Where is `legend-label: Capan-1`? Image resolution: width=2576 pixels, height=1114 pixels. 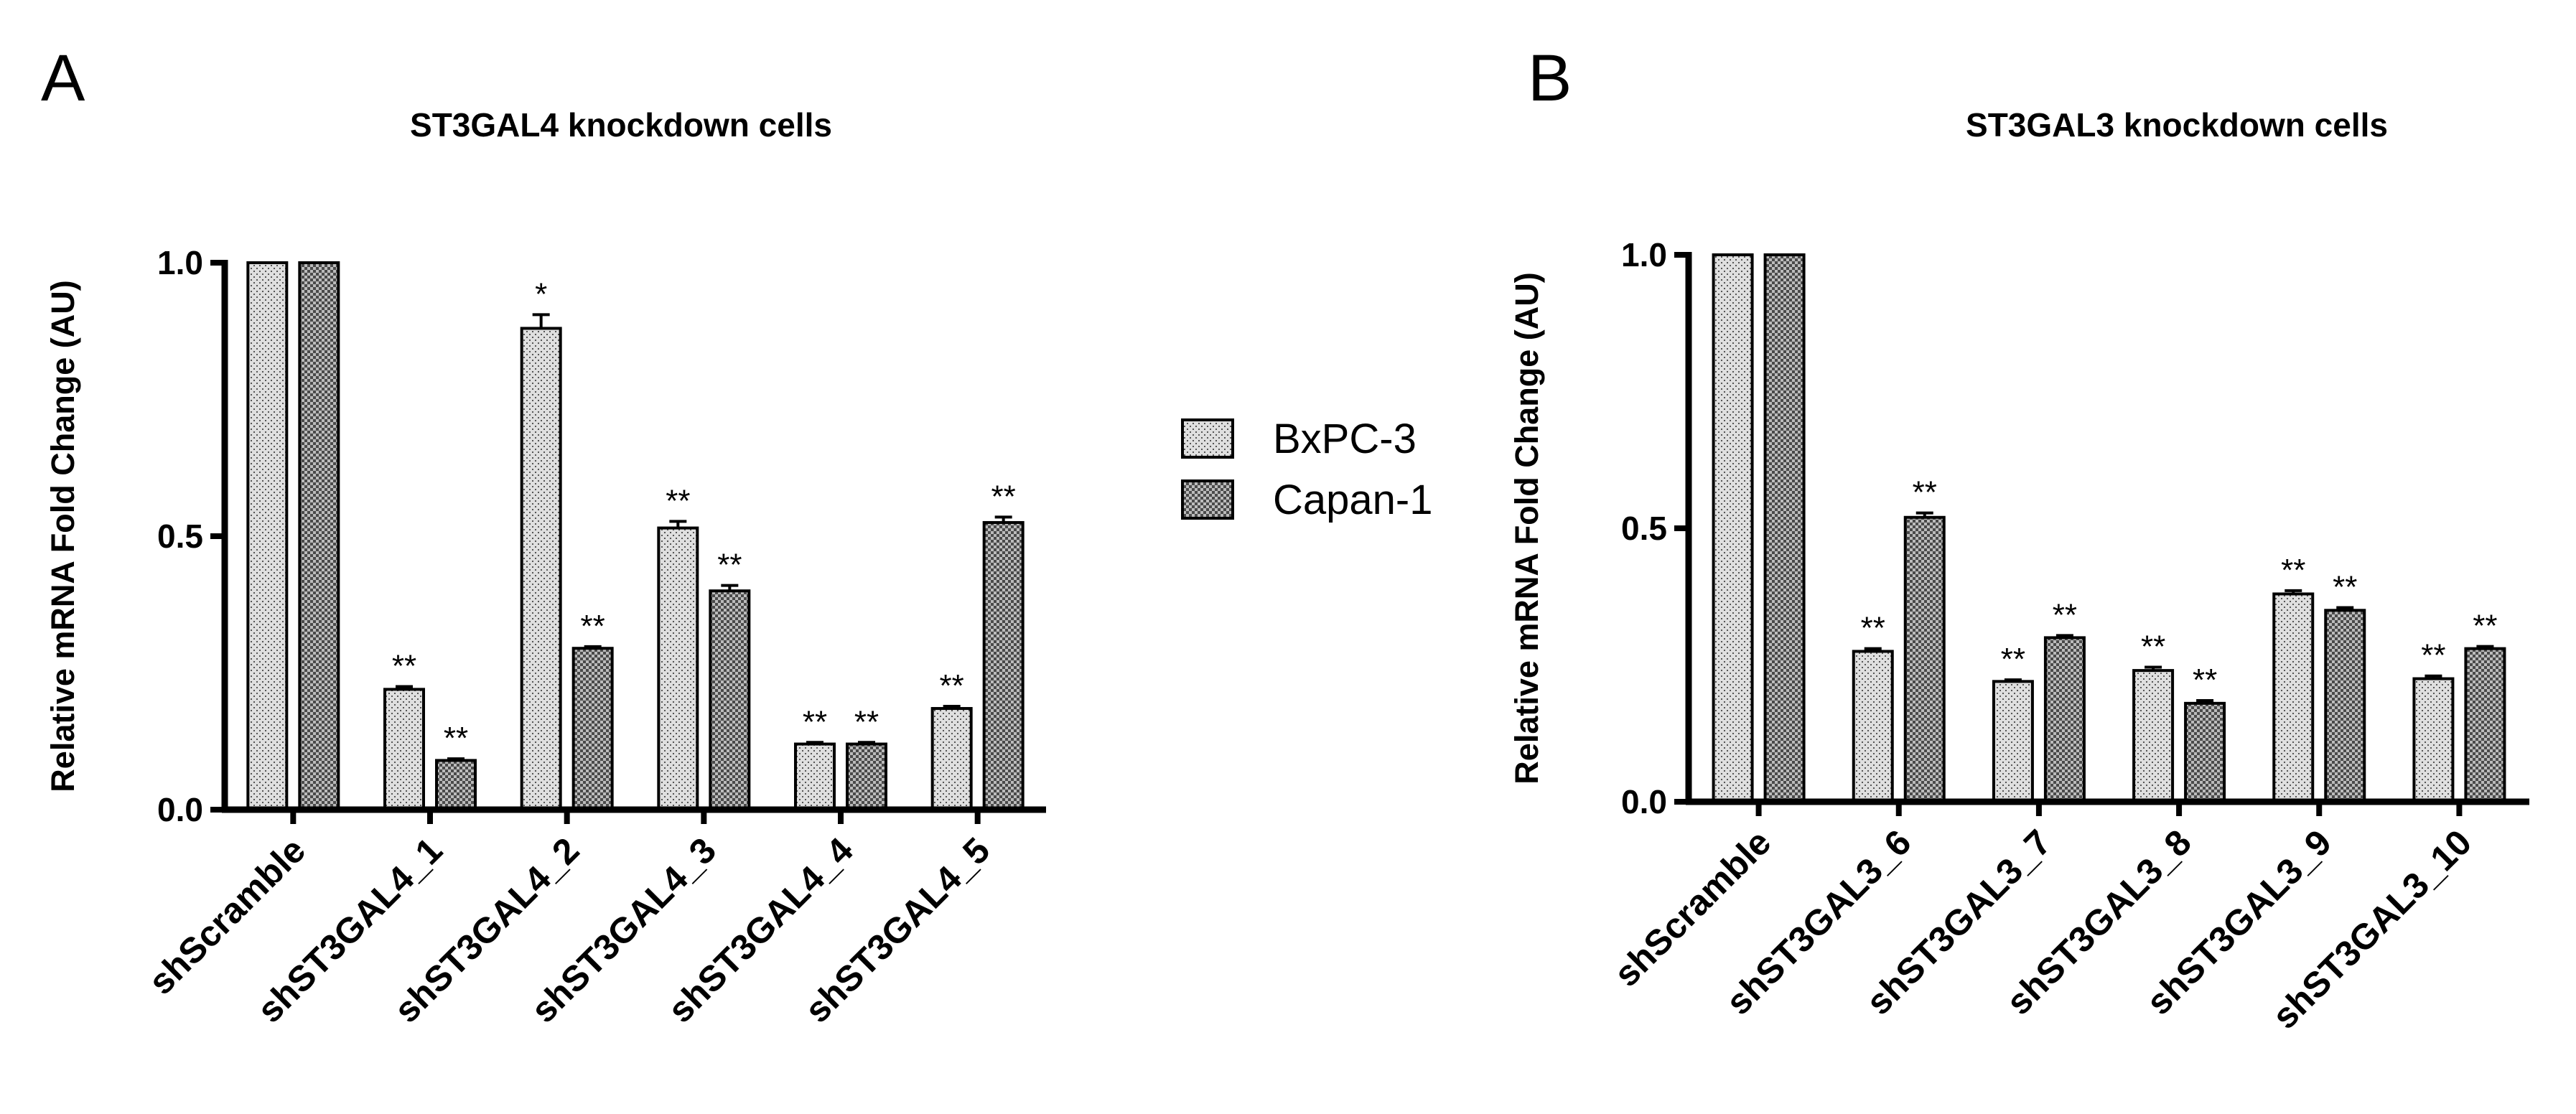 legend-label: Capan-1 is located at coordinates (1352, 500).